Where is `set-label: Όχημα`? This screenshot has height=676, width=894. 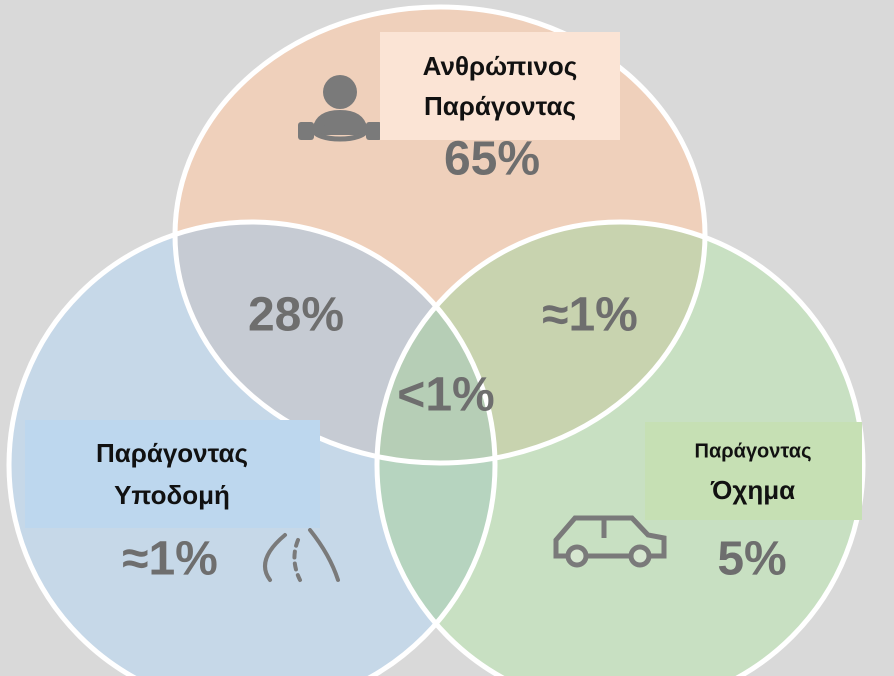 set-label: Όχημα is located at coordinates (752, 490).